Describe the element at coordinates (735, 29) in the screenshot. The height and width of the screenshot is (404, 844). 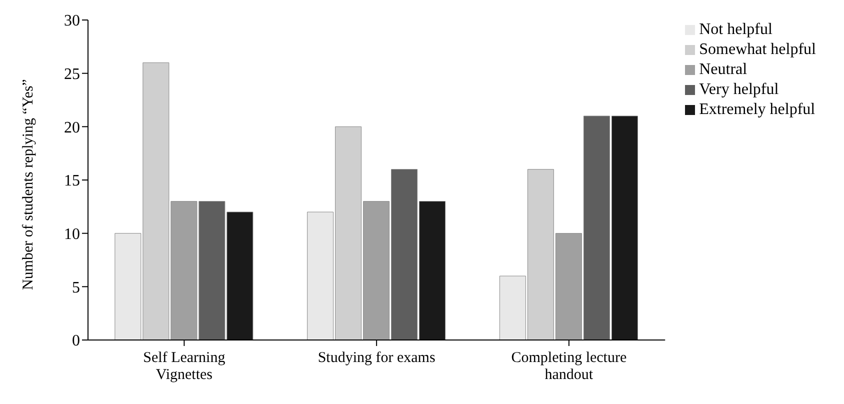
I see `legend-label: Not helpful` at that location.